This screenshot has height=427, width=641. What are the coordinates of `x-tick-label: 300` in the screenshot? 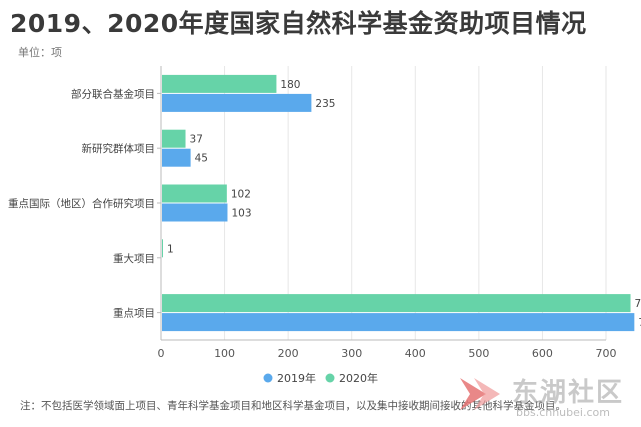 It's located at (351, 353).